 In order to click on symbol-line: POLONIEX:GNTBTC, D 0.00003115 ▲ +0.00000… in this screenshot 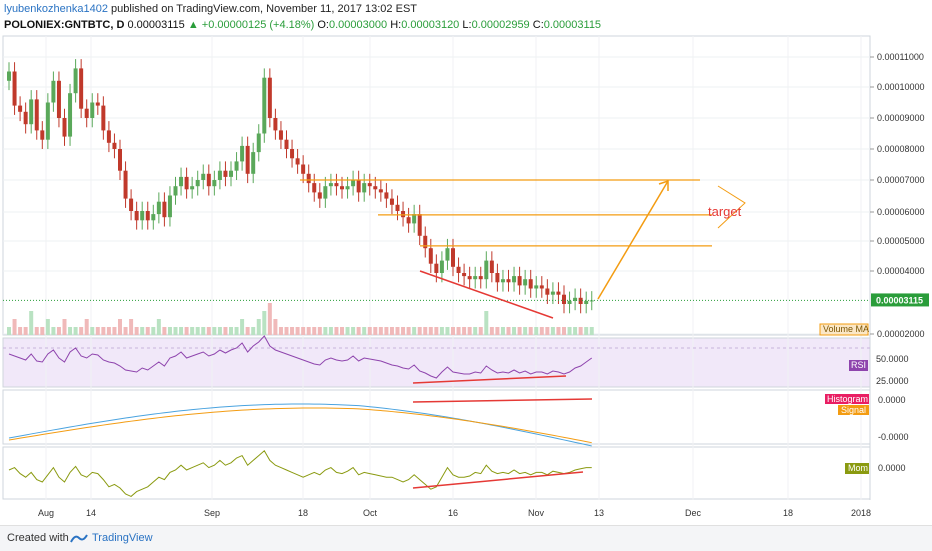, I will do `click(302, 25)`.